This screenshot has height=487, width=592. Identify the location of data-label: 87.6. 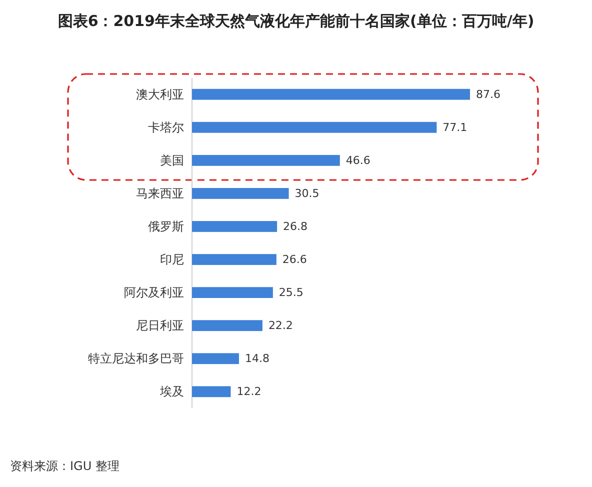
(488, 94).